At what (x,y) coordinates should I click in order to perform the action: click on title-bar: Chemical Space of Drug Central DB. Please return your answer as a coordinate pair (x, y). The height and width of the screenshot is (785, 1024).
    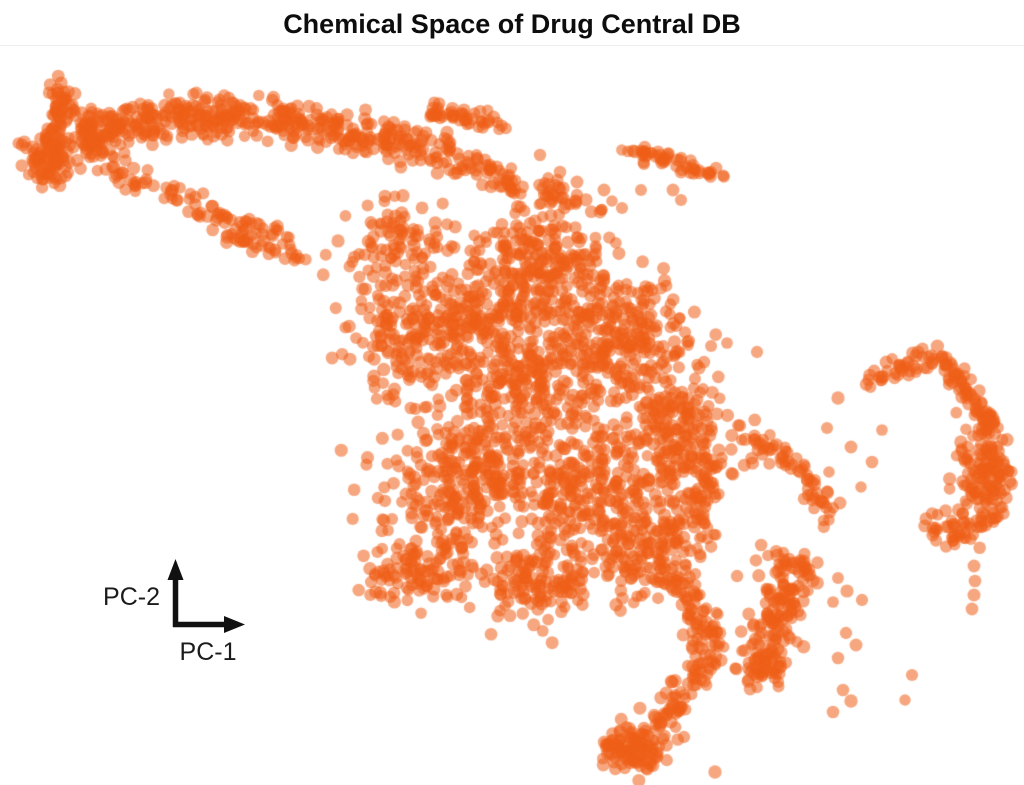
    Looking at the image, I should click on (512, 22).